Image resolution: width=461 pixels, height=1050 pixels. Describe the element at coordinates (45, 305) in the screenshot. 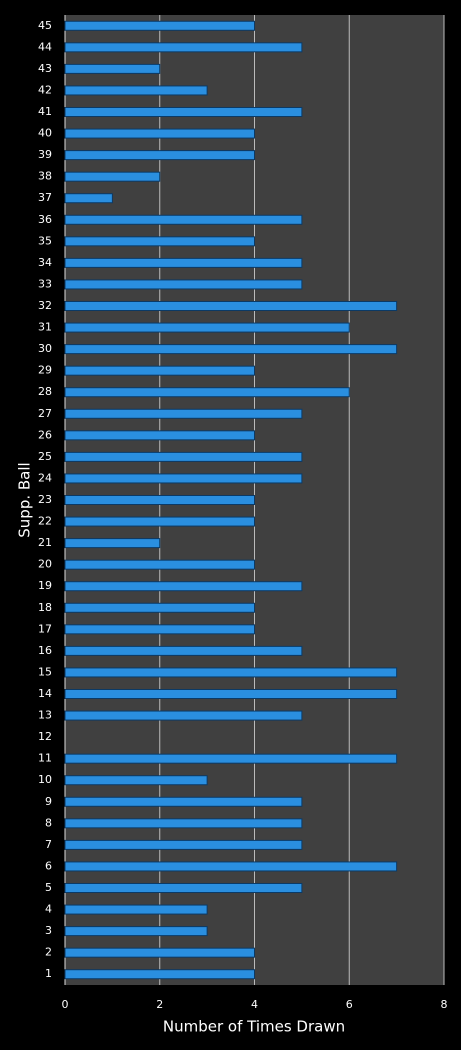

I see `y-tick-label: 32` at that location.